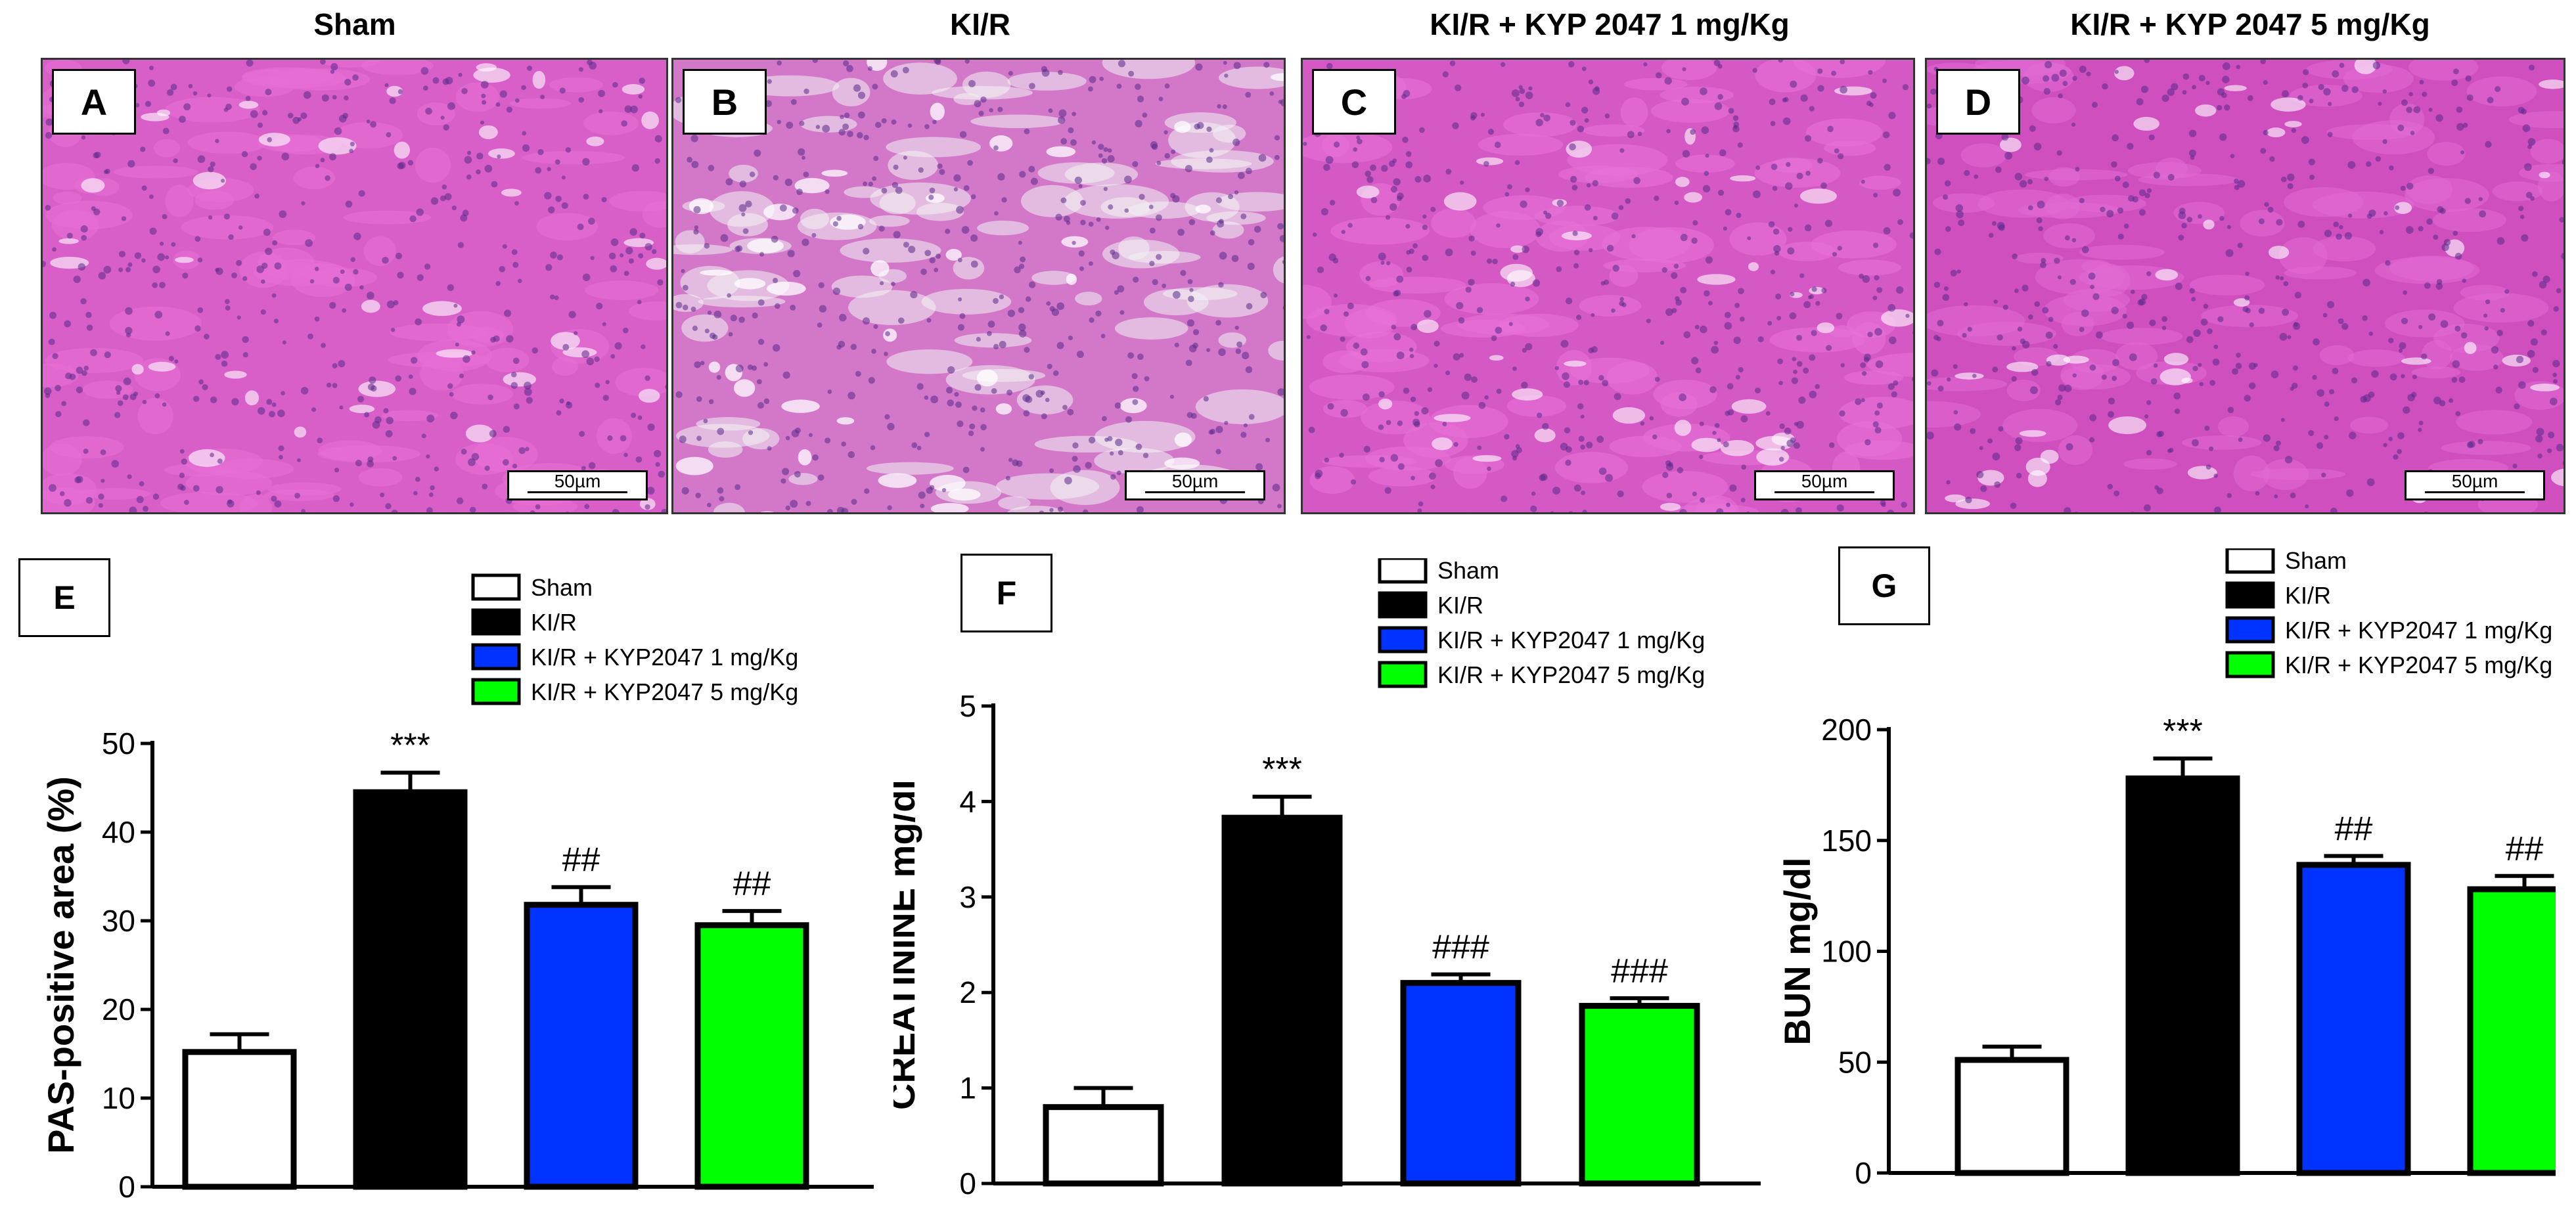 The width and height of the screenshot is (2576, 1215). Describe the element at coordinates (581, 860) in the screenshot. I see `significance-label: ##` at that location.